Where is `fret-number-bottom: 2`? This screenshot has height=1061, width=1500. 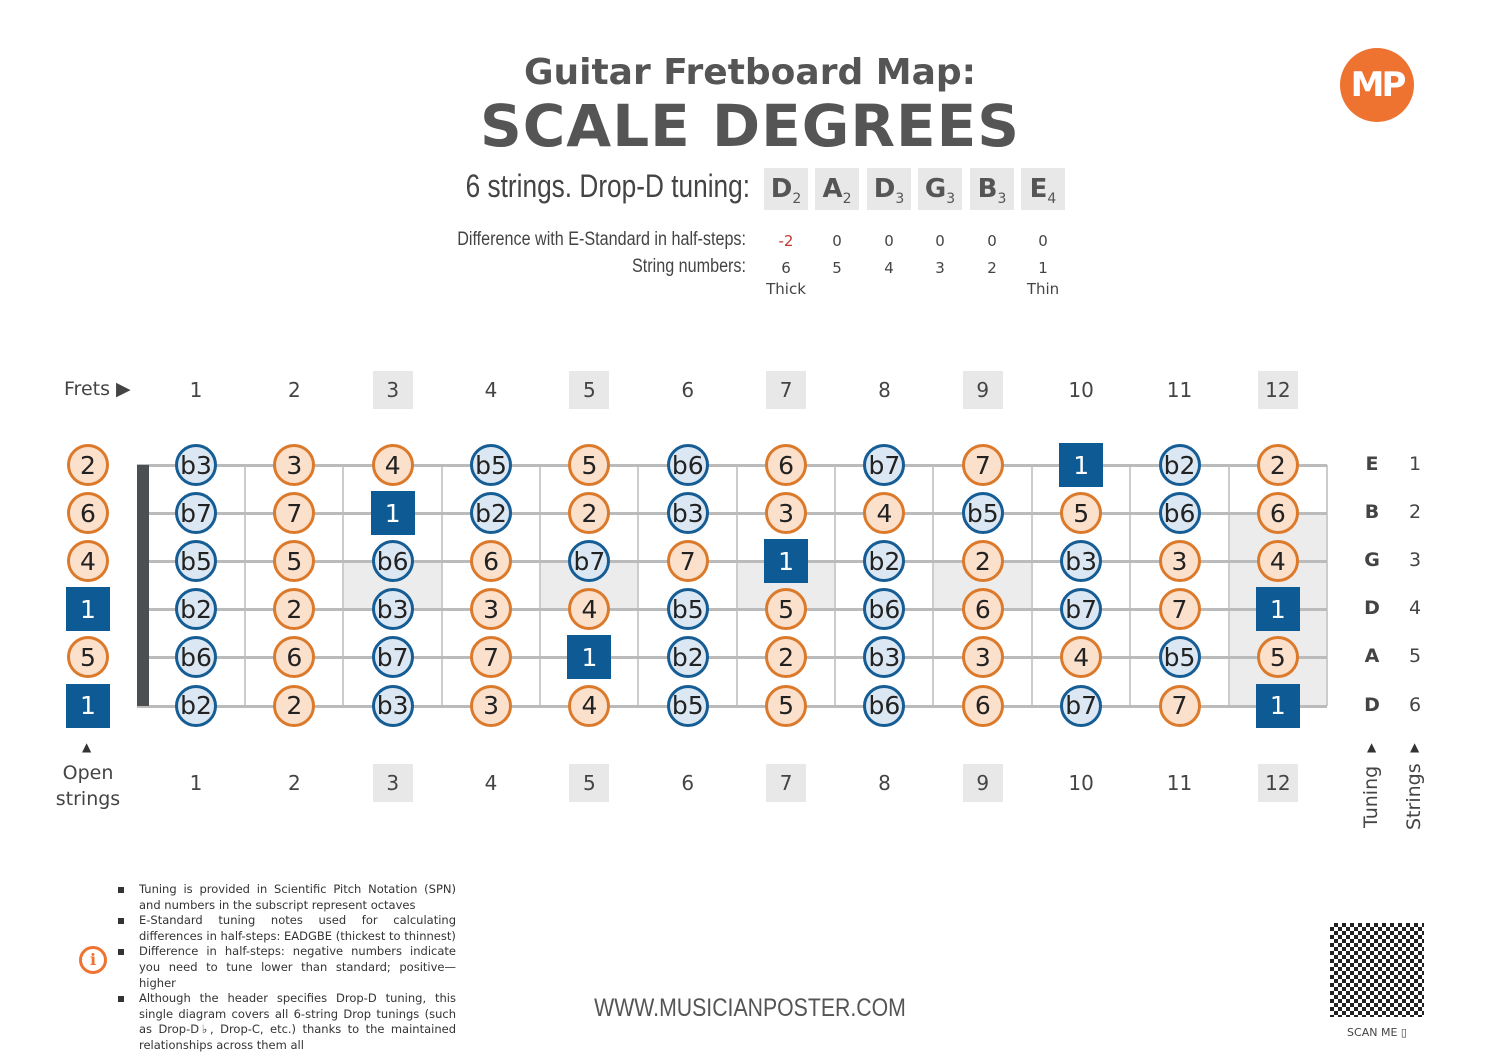
fret-number-bottom: 2 is located at coordinates (294, 783).